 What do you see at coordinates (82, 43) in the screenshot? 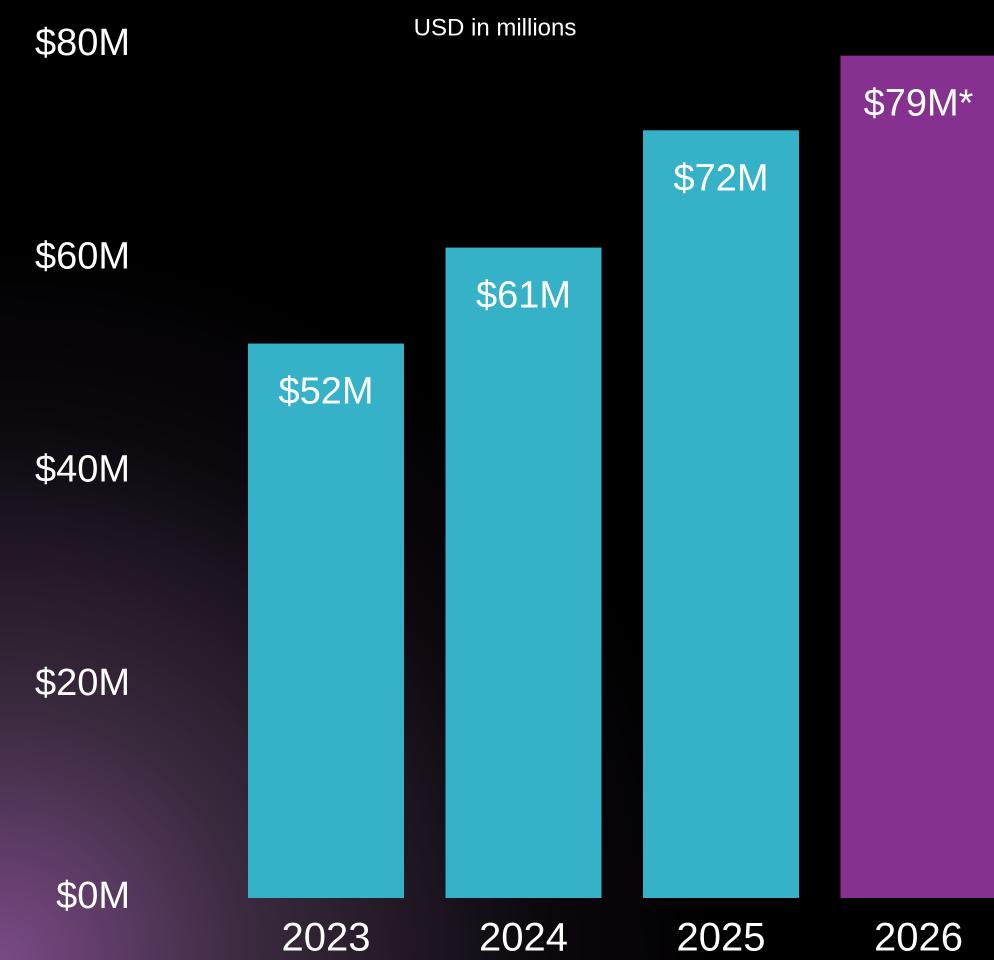
I see `y-tick-label: $80M` at bounding box center [82, 43].